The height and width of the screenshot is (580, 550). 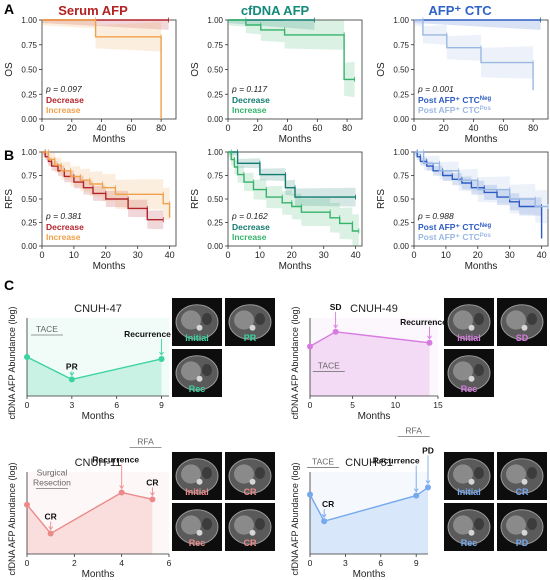 I want to click on y-axis-label: OS, so click(x=9, y=69).